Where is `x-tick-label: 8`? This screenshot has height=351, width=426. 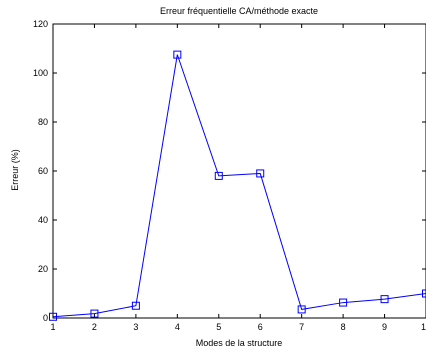 x-tick-label: 8 is located at coordinates (343, 327).